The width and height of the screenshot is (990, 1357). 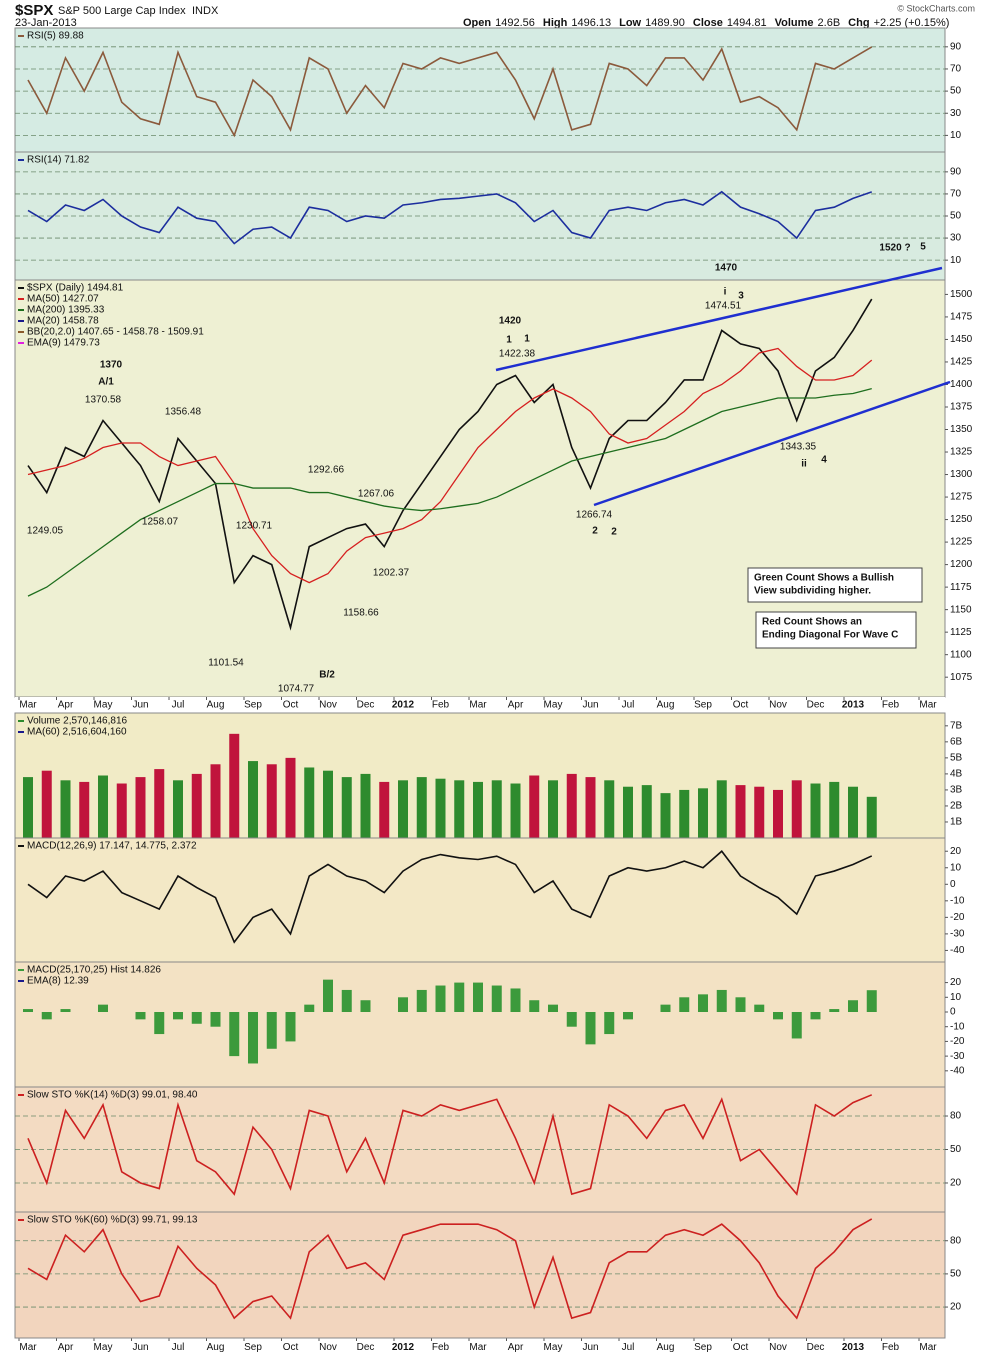 What do you see at coordinates (66, 310) in the screenshot?
I see `legend-label: MA(200) 1395.33` at bounding box center [66, 310].